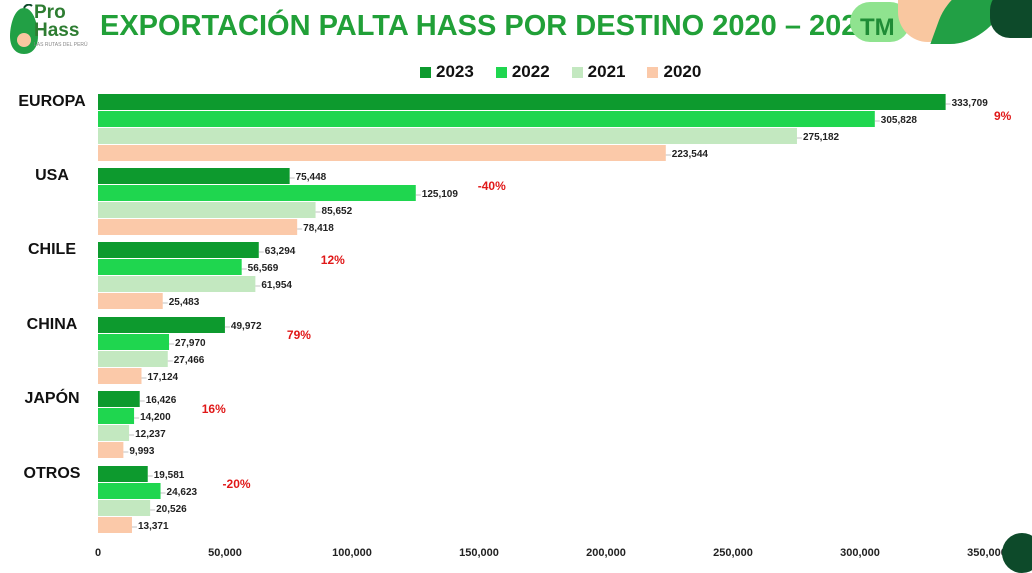 This screenshot has height=573, width=1032. I want to click on decoration-dark-shape, so click(1011, 19).